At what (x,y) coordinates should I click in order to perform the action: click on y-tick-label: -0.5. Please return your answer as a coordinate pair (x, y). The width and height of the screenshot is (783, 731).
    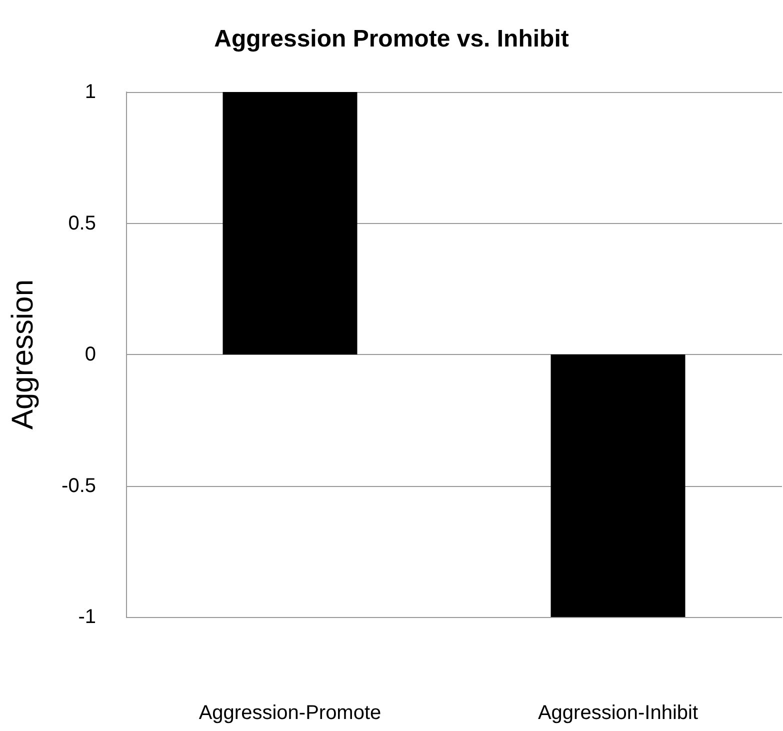
    Looking at the image, I should click on (79, 485).